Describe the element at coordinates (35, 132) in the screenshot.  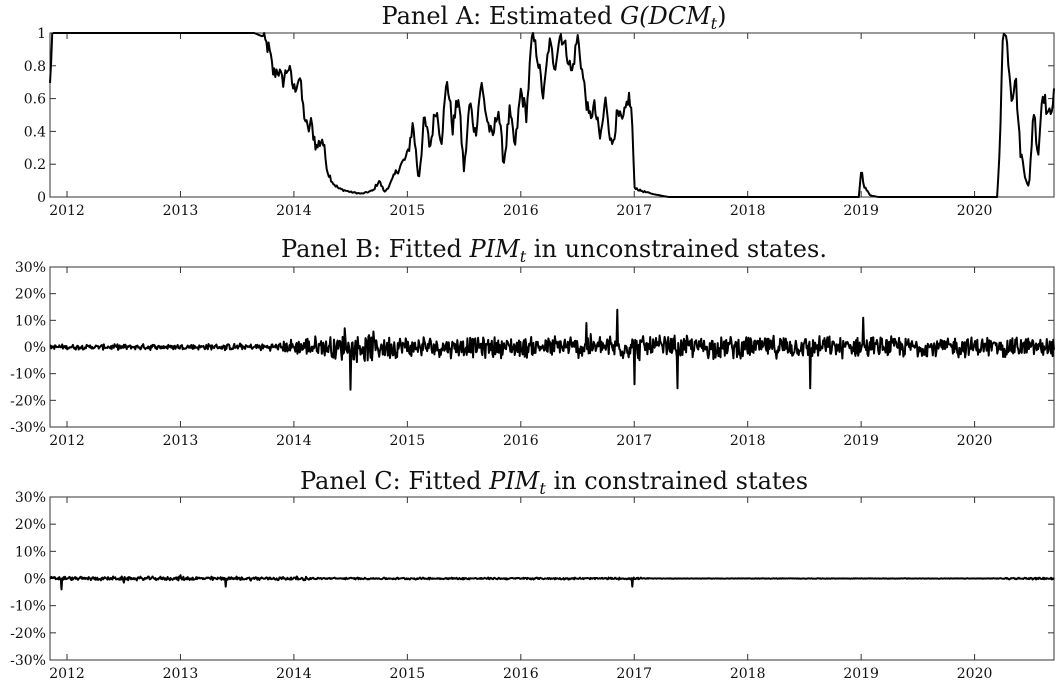
I see `y-tick-label: 0.4` at that location.